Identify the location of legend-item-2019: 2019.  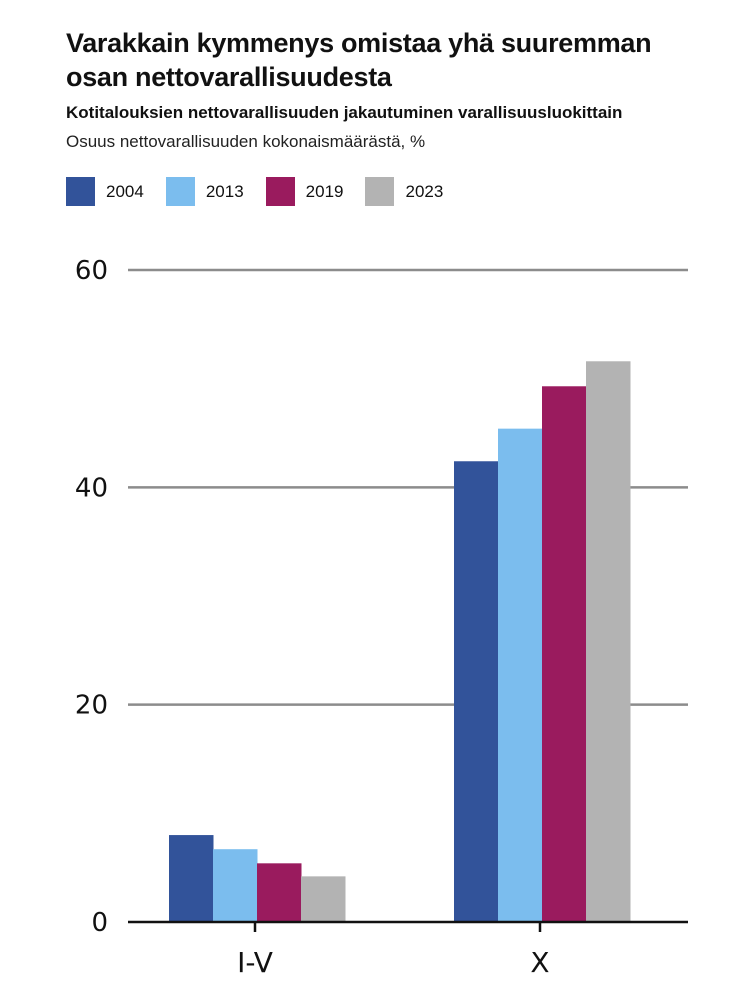
(304, 191).